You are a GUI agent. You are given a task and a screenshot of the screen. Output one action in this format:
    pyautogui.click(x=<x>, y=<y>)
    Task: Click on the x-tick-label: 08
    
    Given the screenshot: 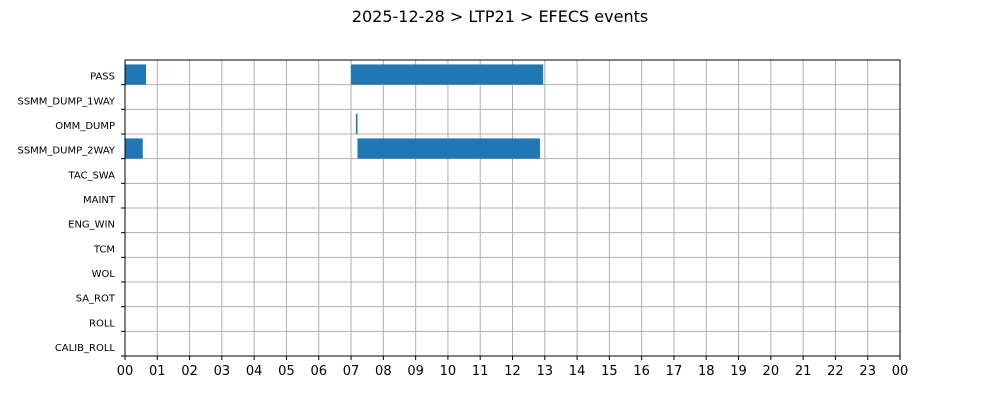 What is the action you would take?
    pyautogui.click(x=383, y=371)
    